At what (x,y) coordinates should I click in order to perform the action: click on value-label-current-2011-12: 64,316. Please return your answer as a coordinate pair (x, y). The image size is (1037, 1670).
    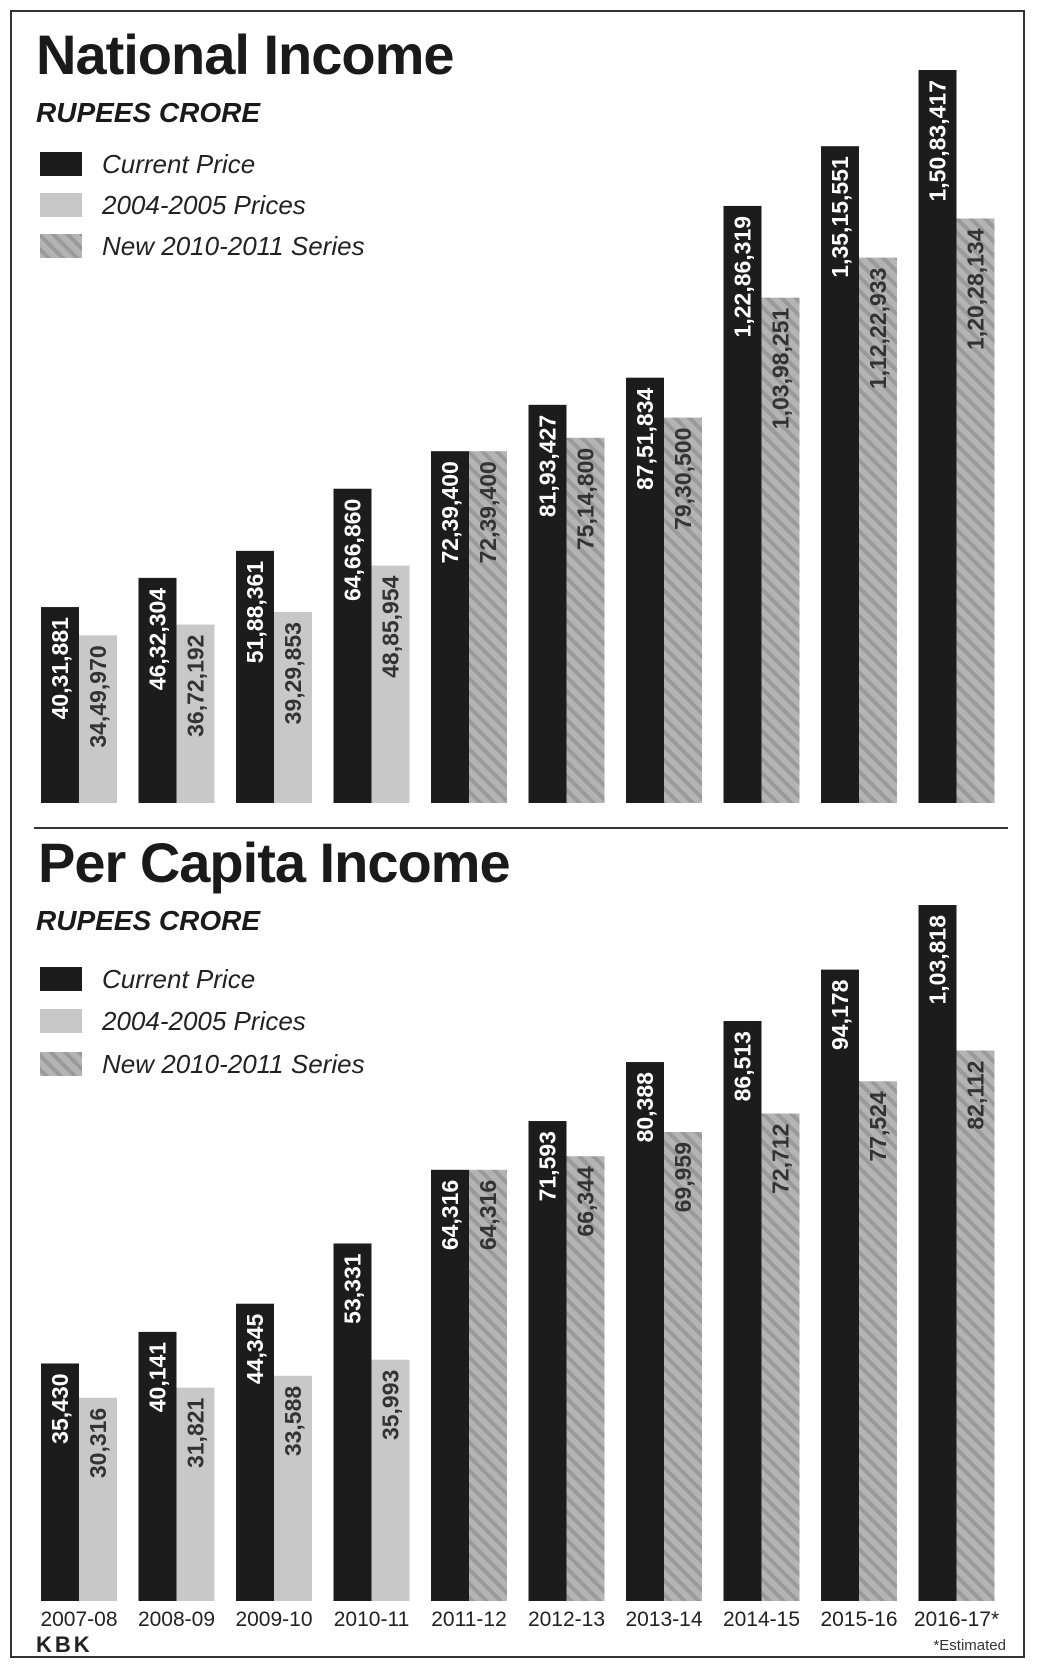
    Looking at the image, I should click on (450, 1215).